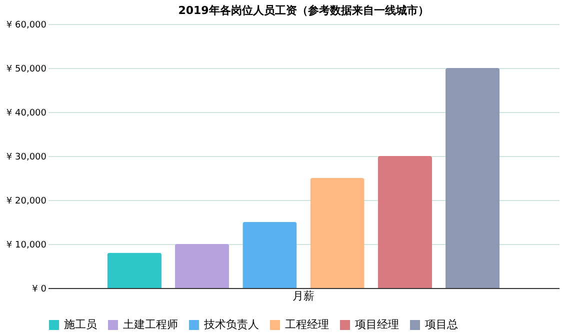  Describe the element at coordinates (303, 296) in the screenshot. I see `x-tick-label: 月薪` at that location.